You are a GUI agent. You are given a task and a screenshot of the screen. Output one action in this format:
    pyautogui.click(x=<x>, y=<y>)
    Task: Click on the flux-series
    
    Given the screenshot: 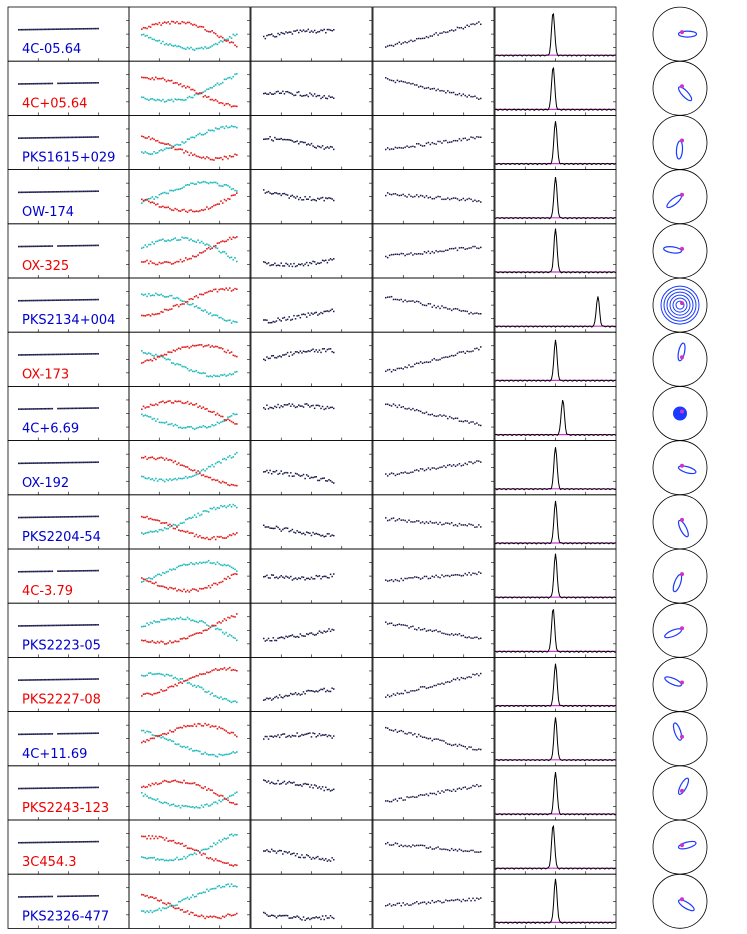 What is the action you would take?
    pyautogui.click(x=58, y=246)
    